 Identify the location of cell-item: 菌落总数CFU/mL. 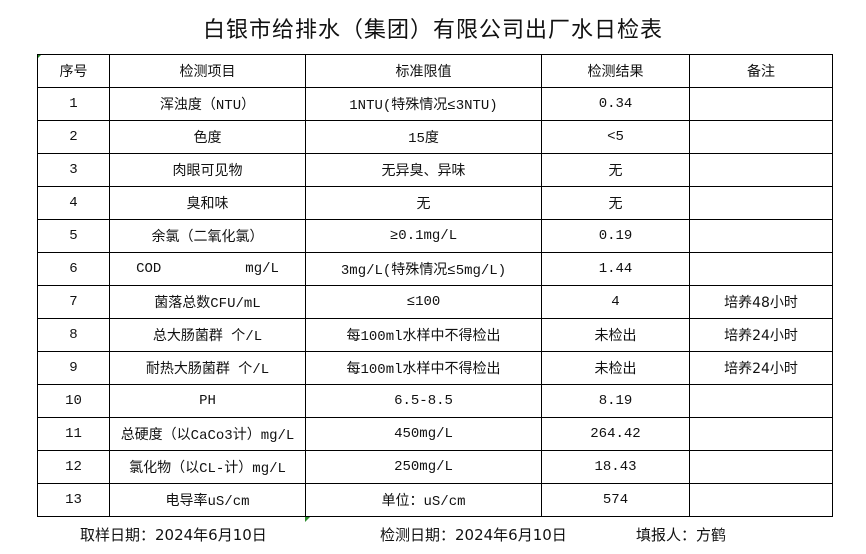
(207, 302).